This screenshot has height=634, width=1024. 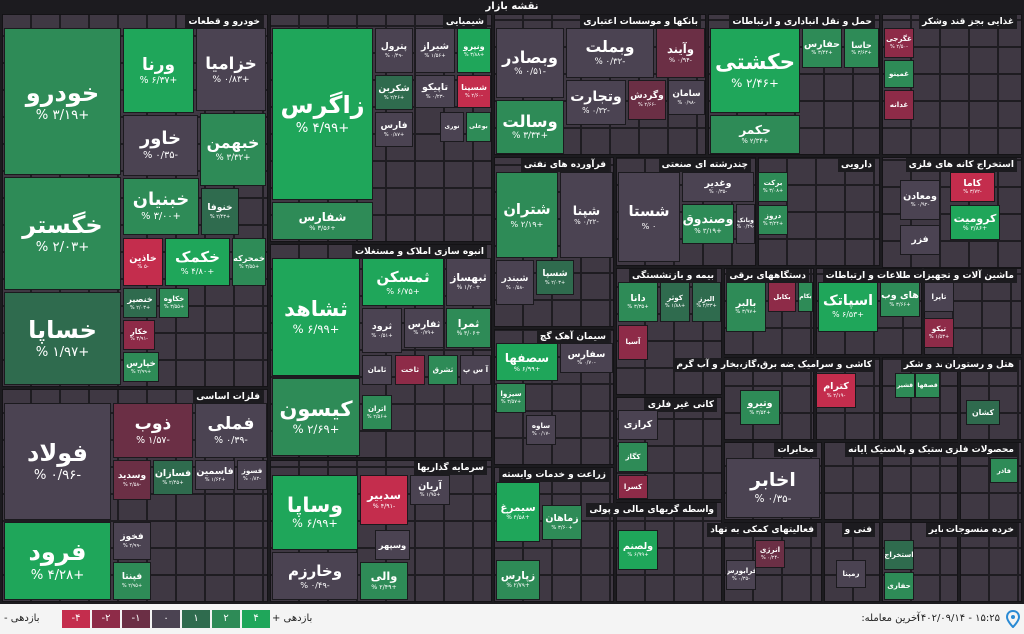 I want to click on stock-tile: اتران +۲/۵۶ %, so click(x=377, y=412).